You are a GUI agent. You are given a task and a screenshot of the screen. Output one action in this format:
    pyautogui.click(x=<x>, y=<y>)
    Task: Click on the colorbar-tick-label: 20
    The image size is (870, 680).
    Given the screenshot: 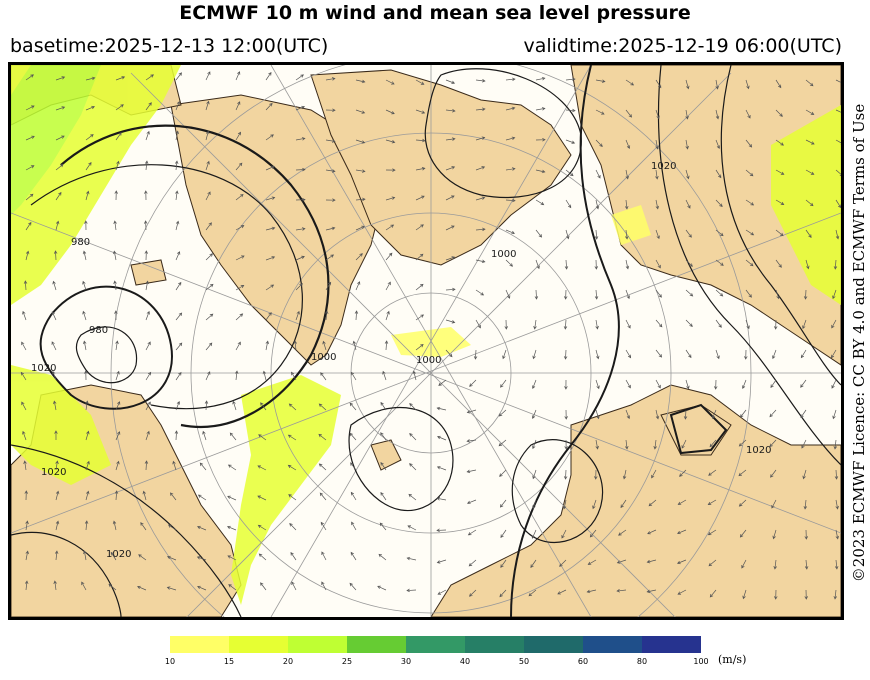 What is the action you would take?
    pyautogui.click(x=288, y=661)
    